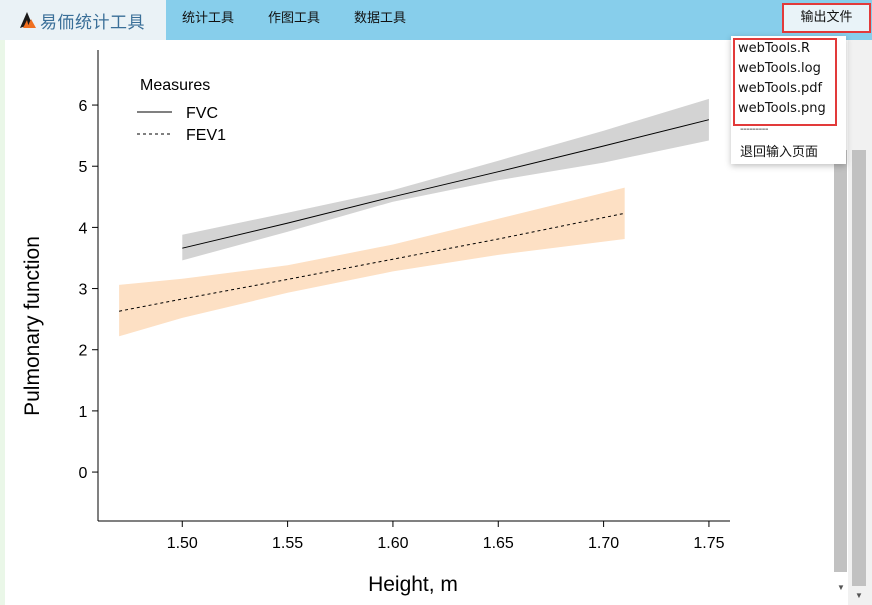  I want to click on x-tick-label: 1.65, so click(498, 543).